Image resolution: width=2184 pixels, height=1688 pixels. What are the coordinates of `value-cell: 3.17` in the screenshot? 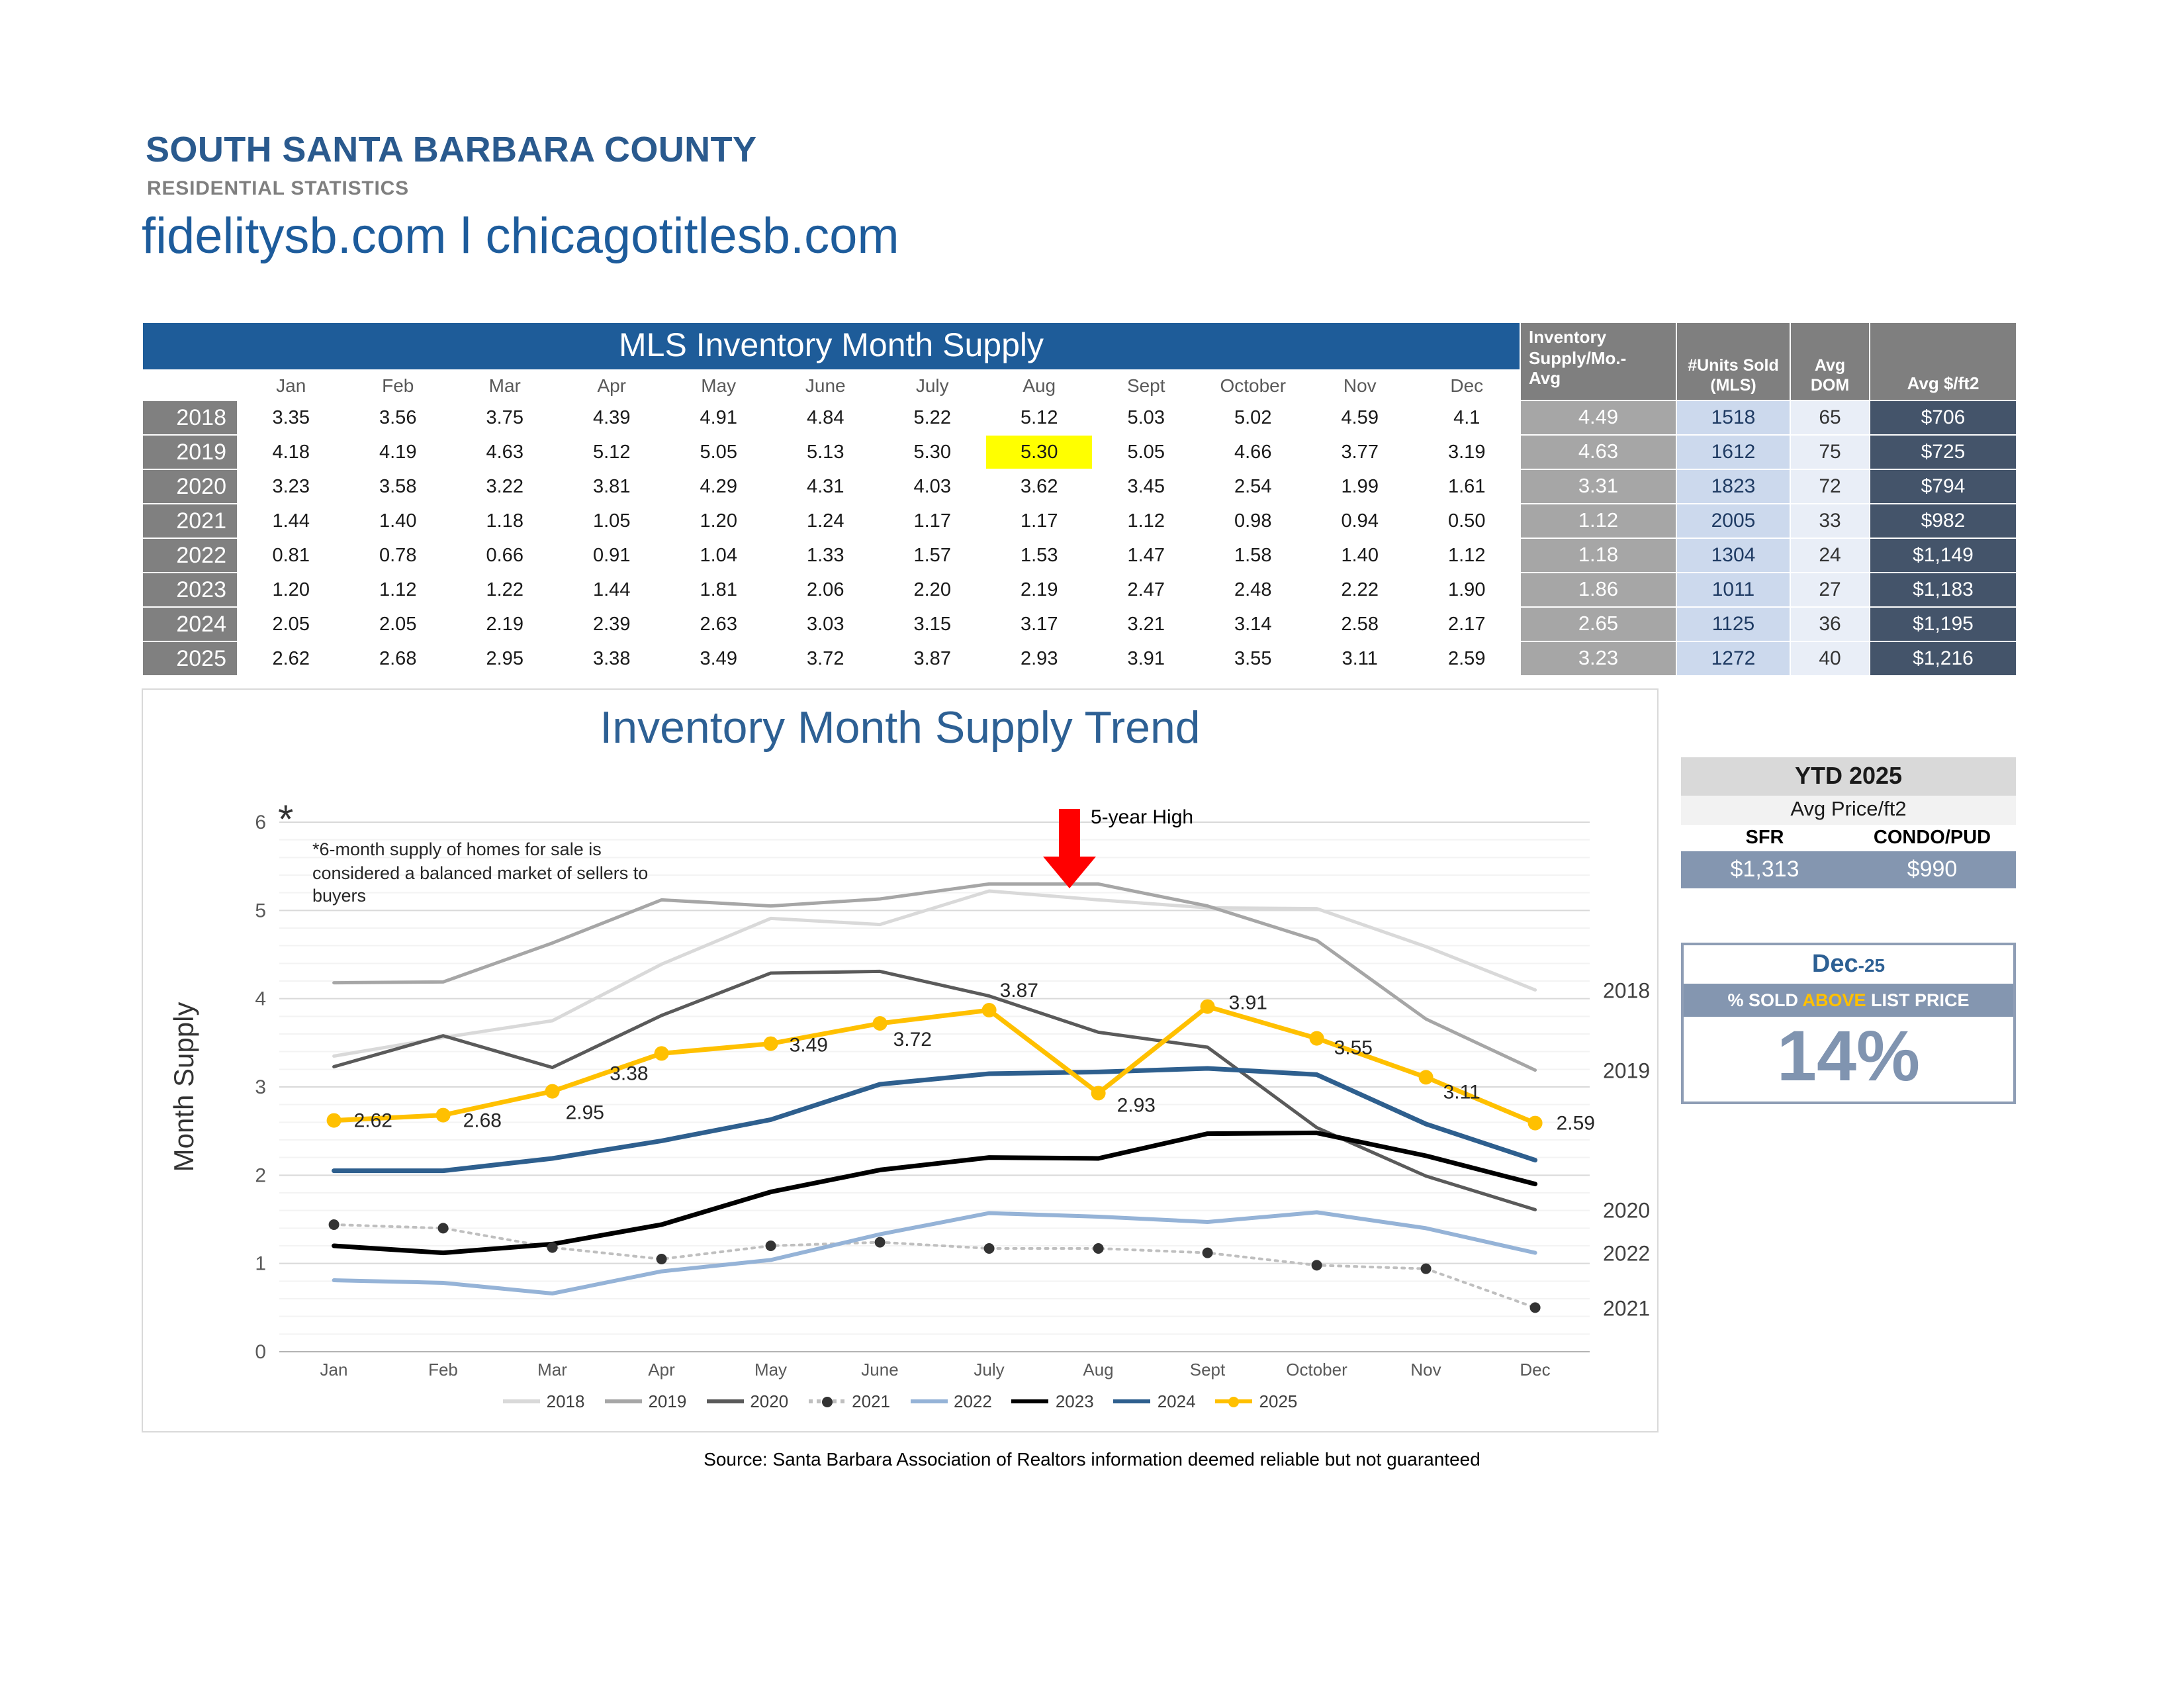 It's located at (1039, 624).